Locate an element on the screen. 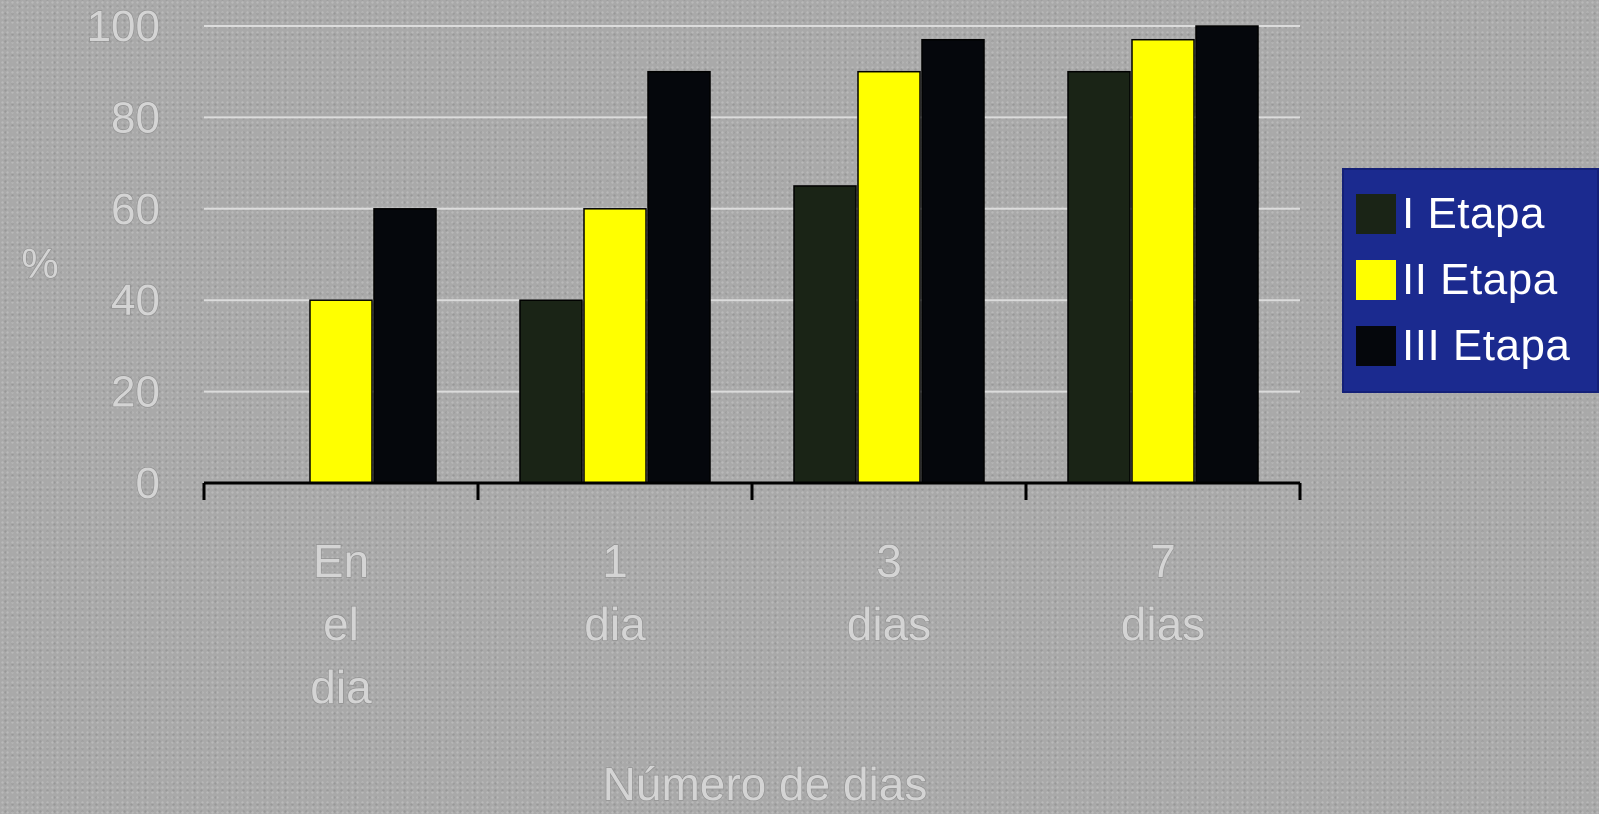 This screenshot has height=814, width=1599. legend-item: II Etapa is located at coordinates (1457, 280).